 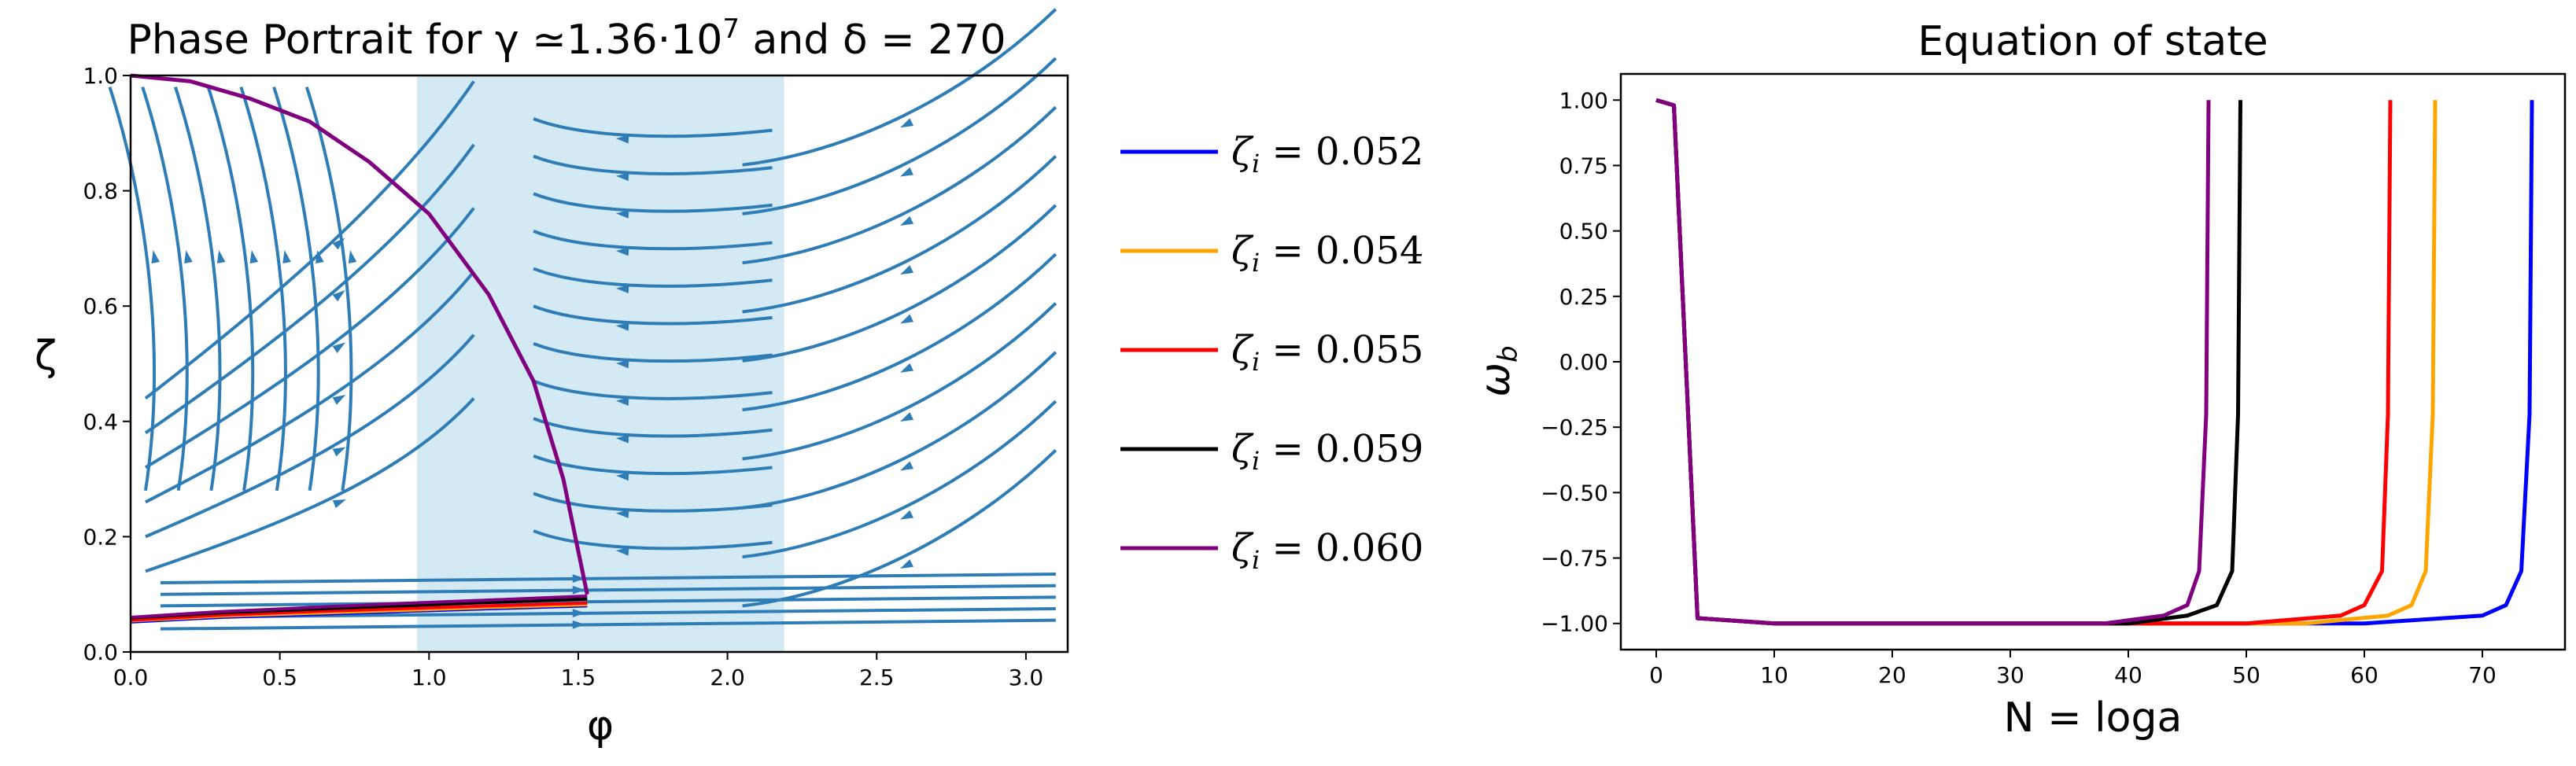 I want to click on phase-portrait-xlabel: φ, so click(x=600, y=725).